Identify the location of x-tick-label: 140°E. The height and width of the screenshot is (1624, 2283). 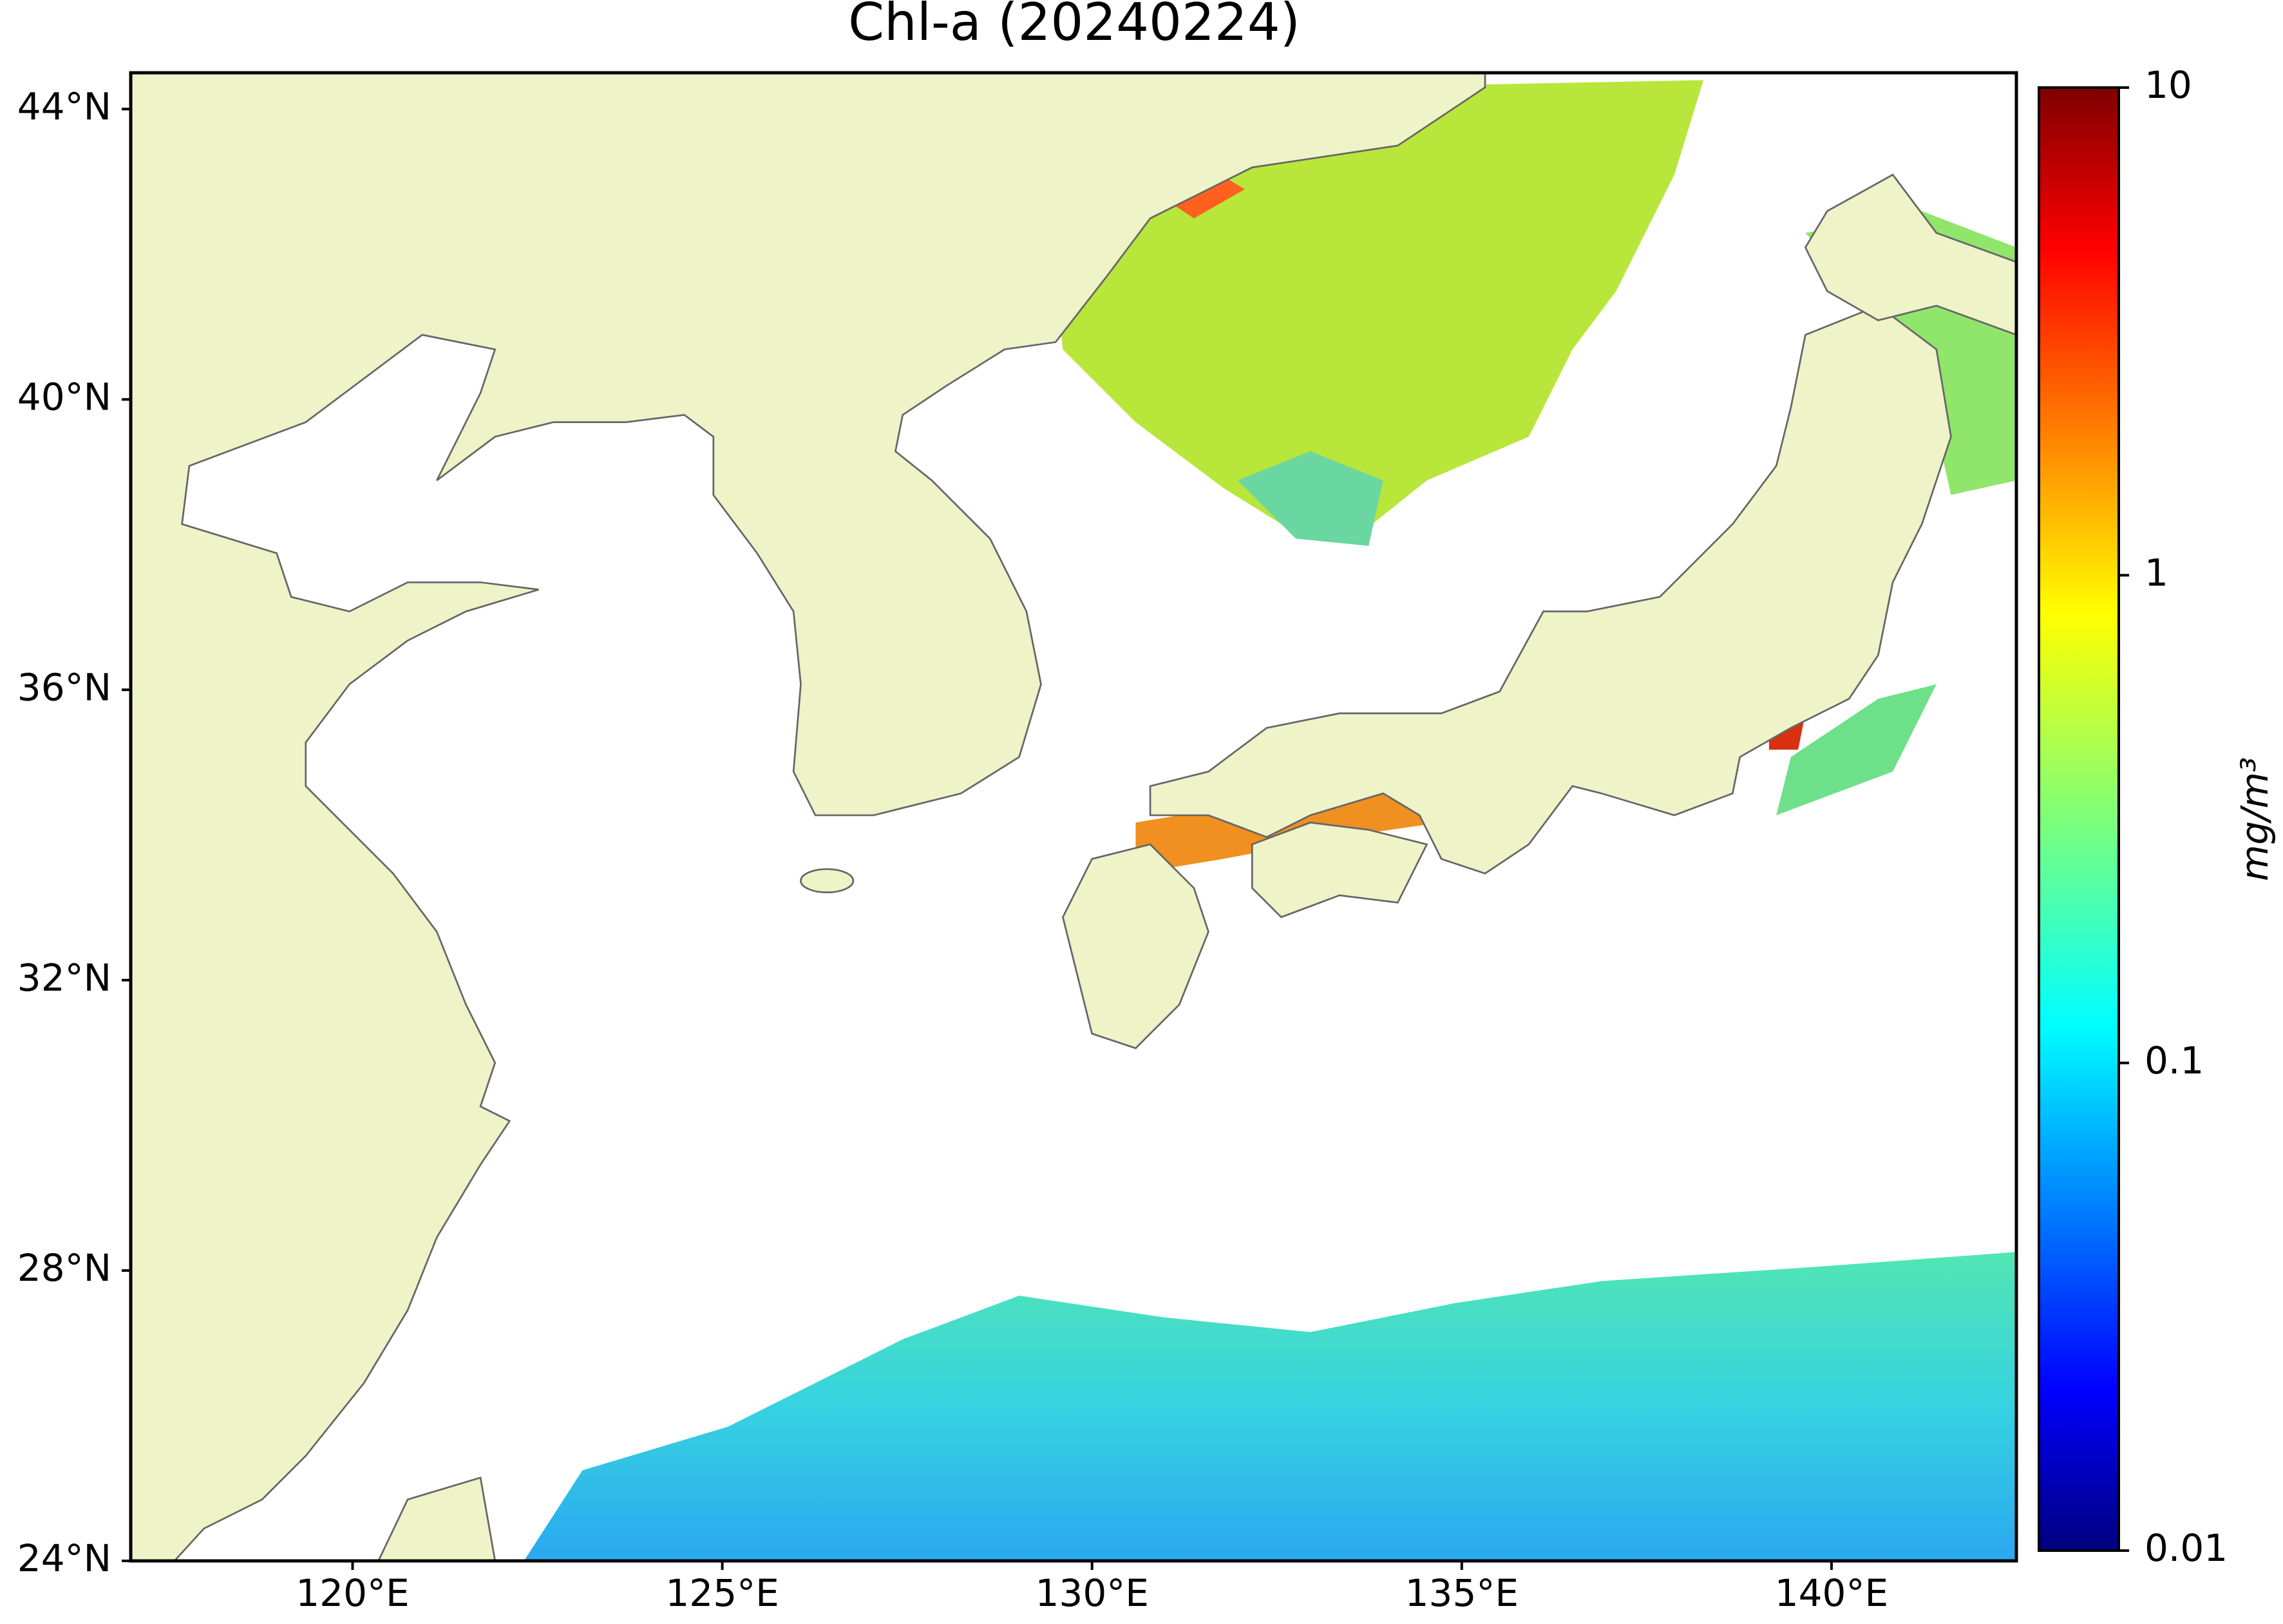
(1831, 1593).